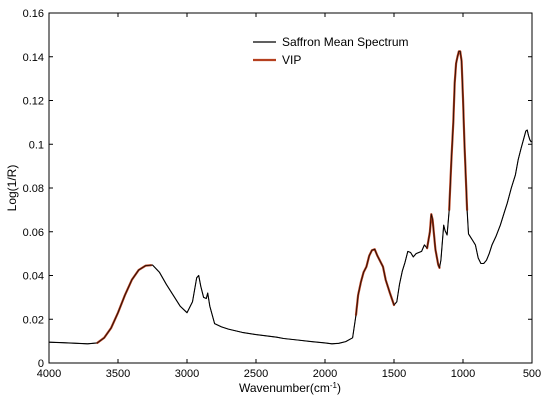  What do you see at coordinates (463, 374) in the screenshot?
I see `x-tick-label: 1000` at bounding box center [463, 374].